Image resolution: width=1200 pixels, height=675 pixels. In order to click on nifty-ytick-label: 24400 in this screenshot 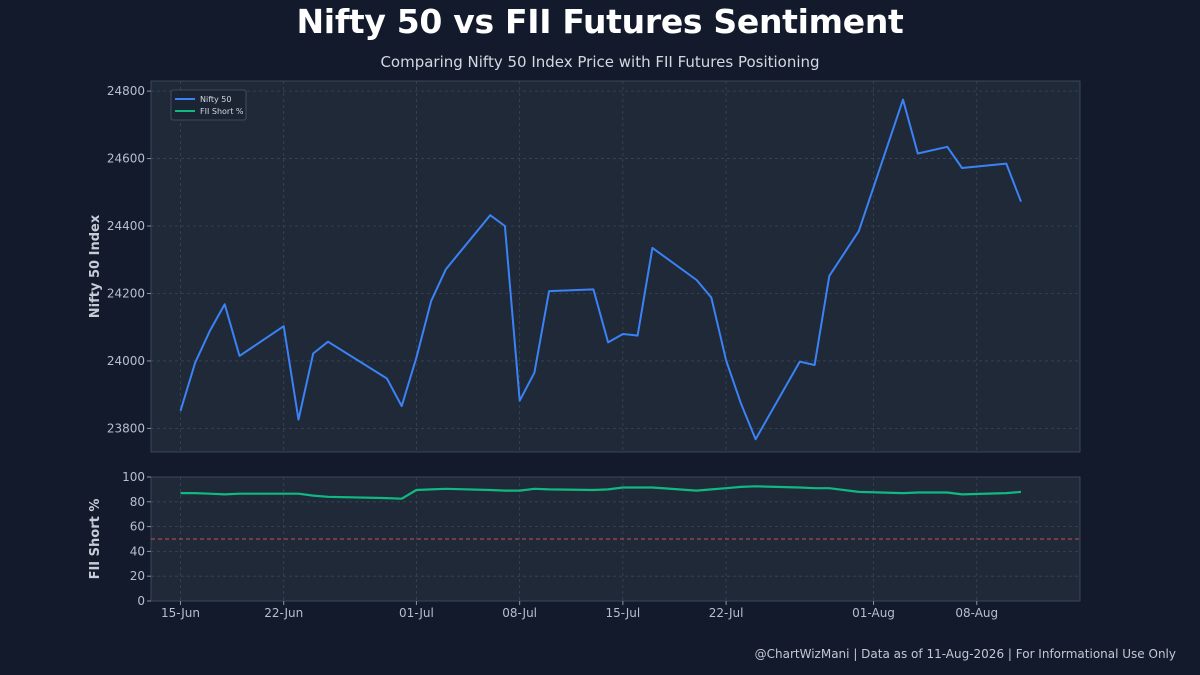, I will do `click(126, 226)`.